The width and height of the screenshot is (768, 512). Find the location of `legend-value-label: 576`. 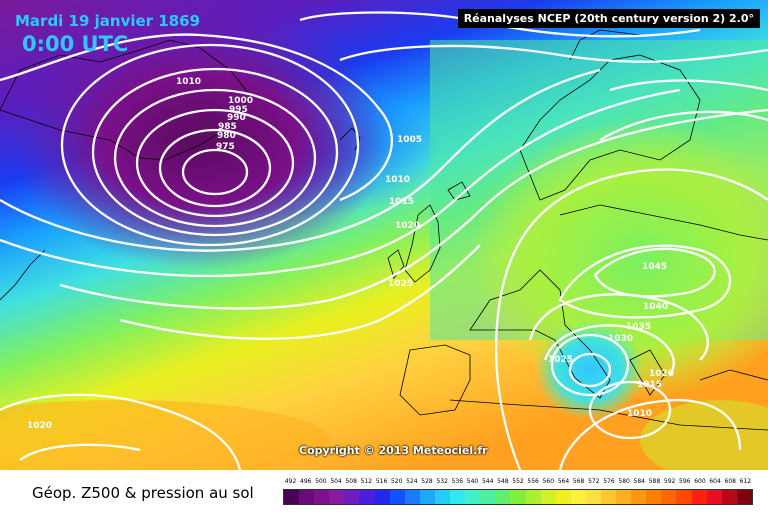

legend-value-label: 576 is located at coordinates (609, 481).